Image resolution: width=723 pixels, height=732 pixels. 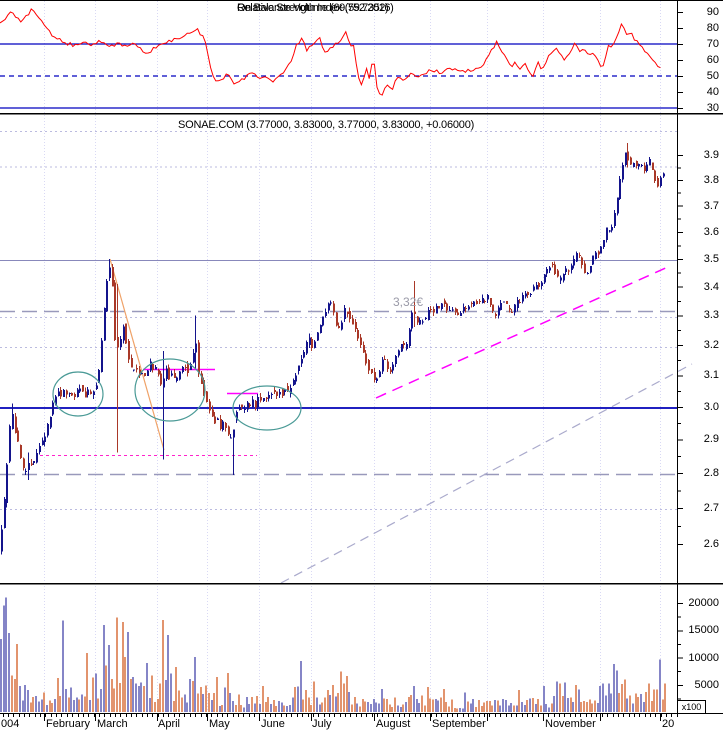 I want to click on rsi-axis-label: 50, so click(x=712, y=76).